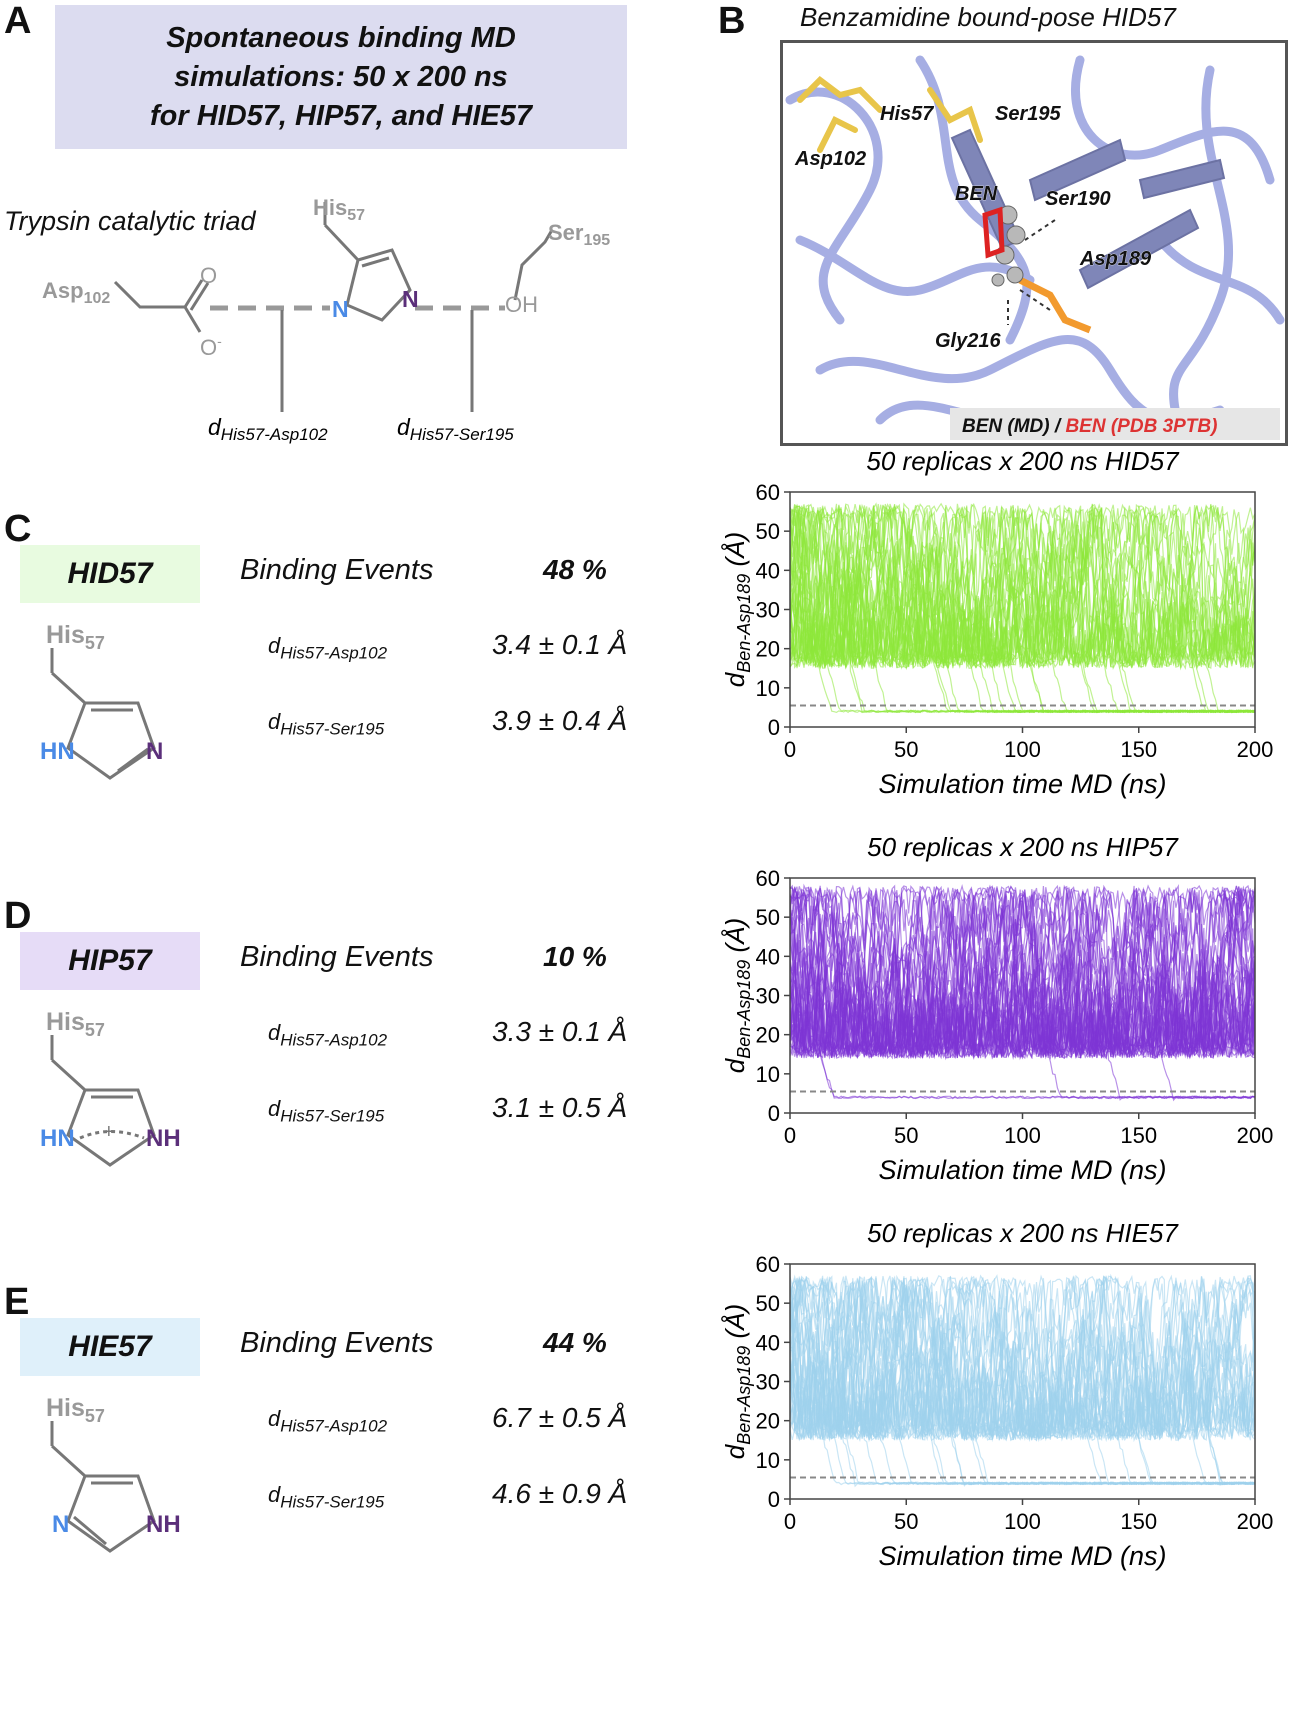 The image size is (1301, 1730). I want to click on residue-ben: BEN, so click(976, 194).